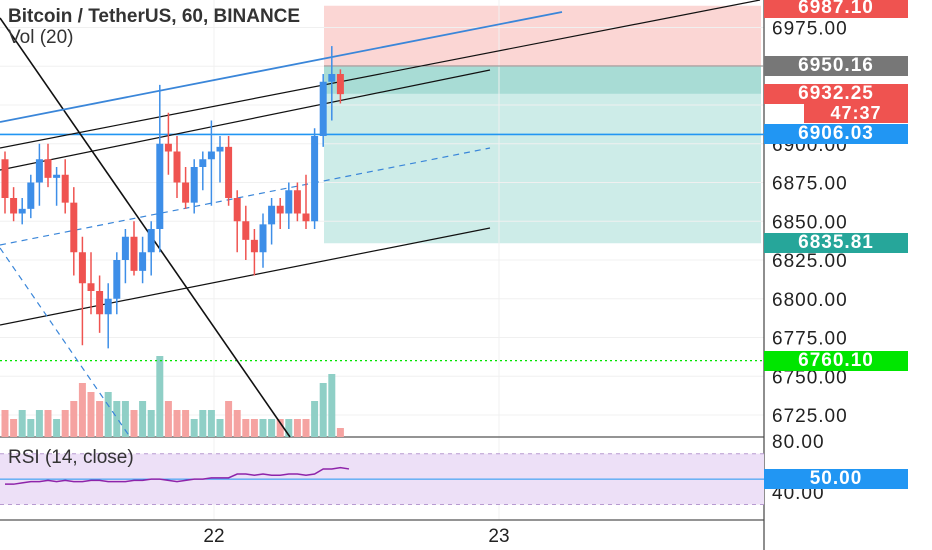  I want to click on rsi-midline-tag: 50.00, so click(836, 479).